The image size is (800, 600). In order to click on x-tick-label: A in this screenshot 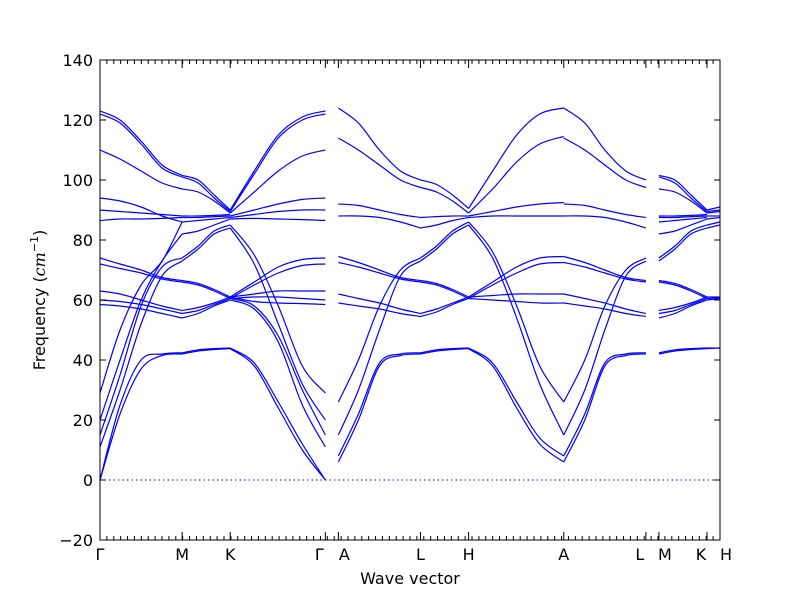, I will do `click(344, 554)`.